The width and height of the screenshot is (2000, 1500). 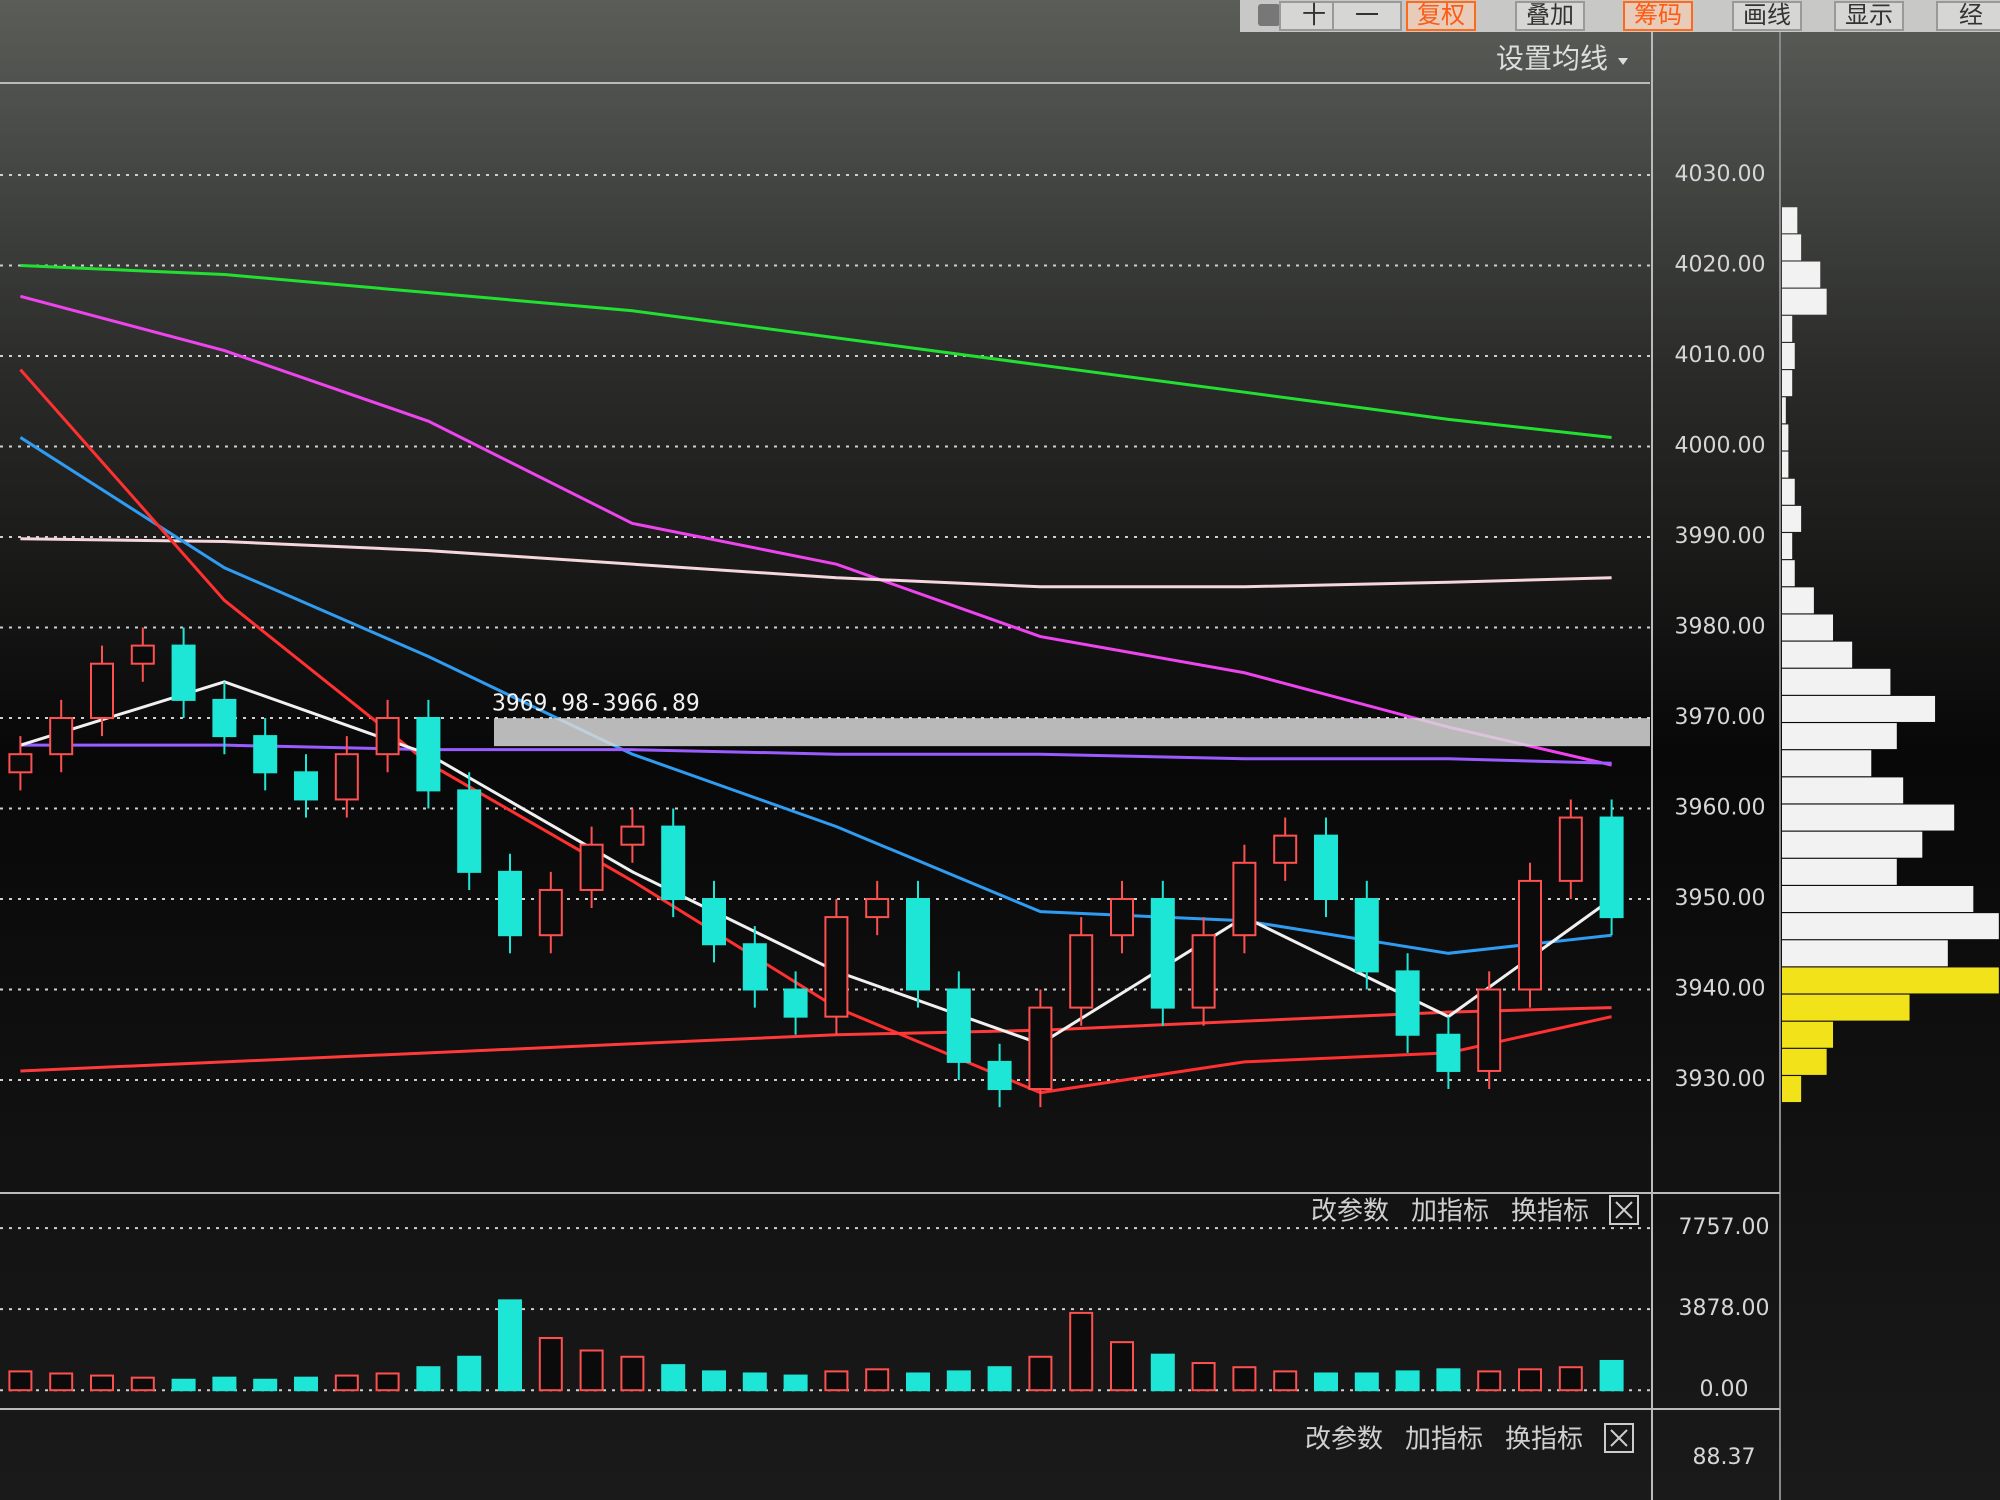 What do you see at coordinates (1720, 355) in the screenshot?
I see `y-tick-label: 4010.00` at bounding box center [1720, 355].